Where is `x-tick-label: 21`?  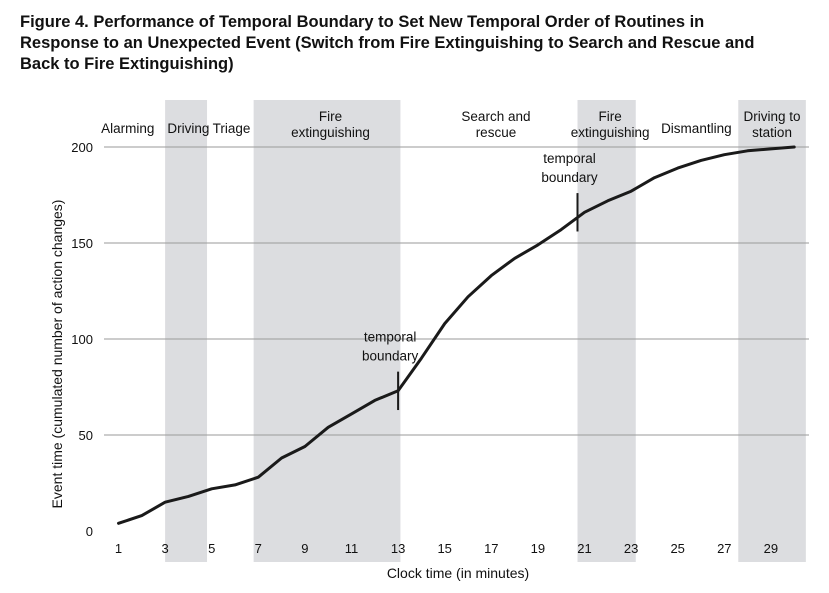 x-tick-label: 21 is located at coordinates (584, 548).